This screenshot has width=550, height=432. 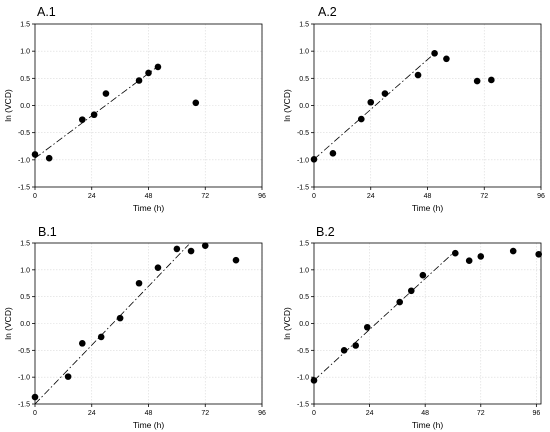 I want to click on panel-label: A.2, so click(x=327, y=12).